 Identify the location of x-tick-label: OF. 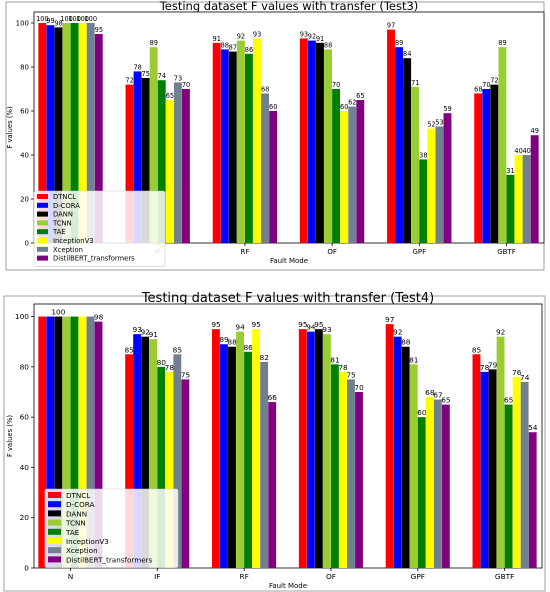
(331, 576).